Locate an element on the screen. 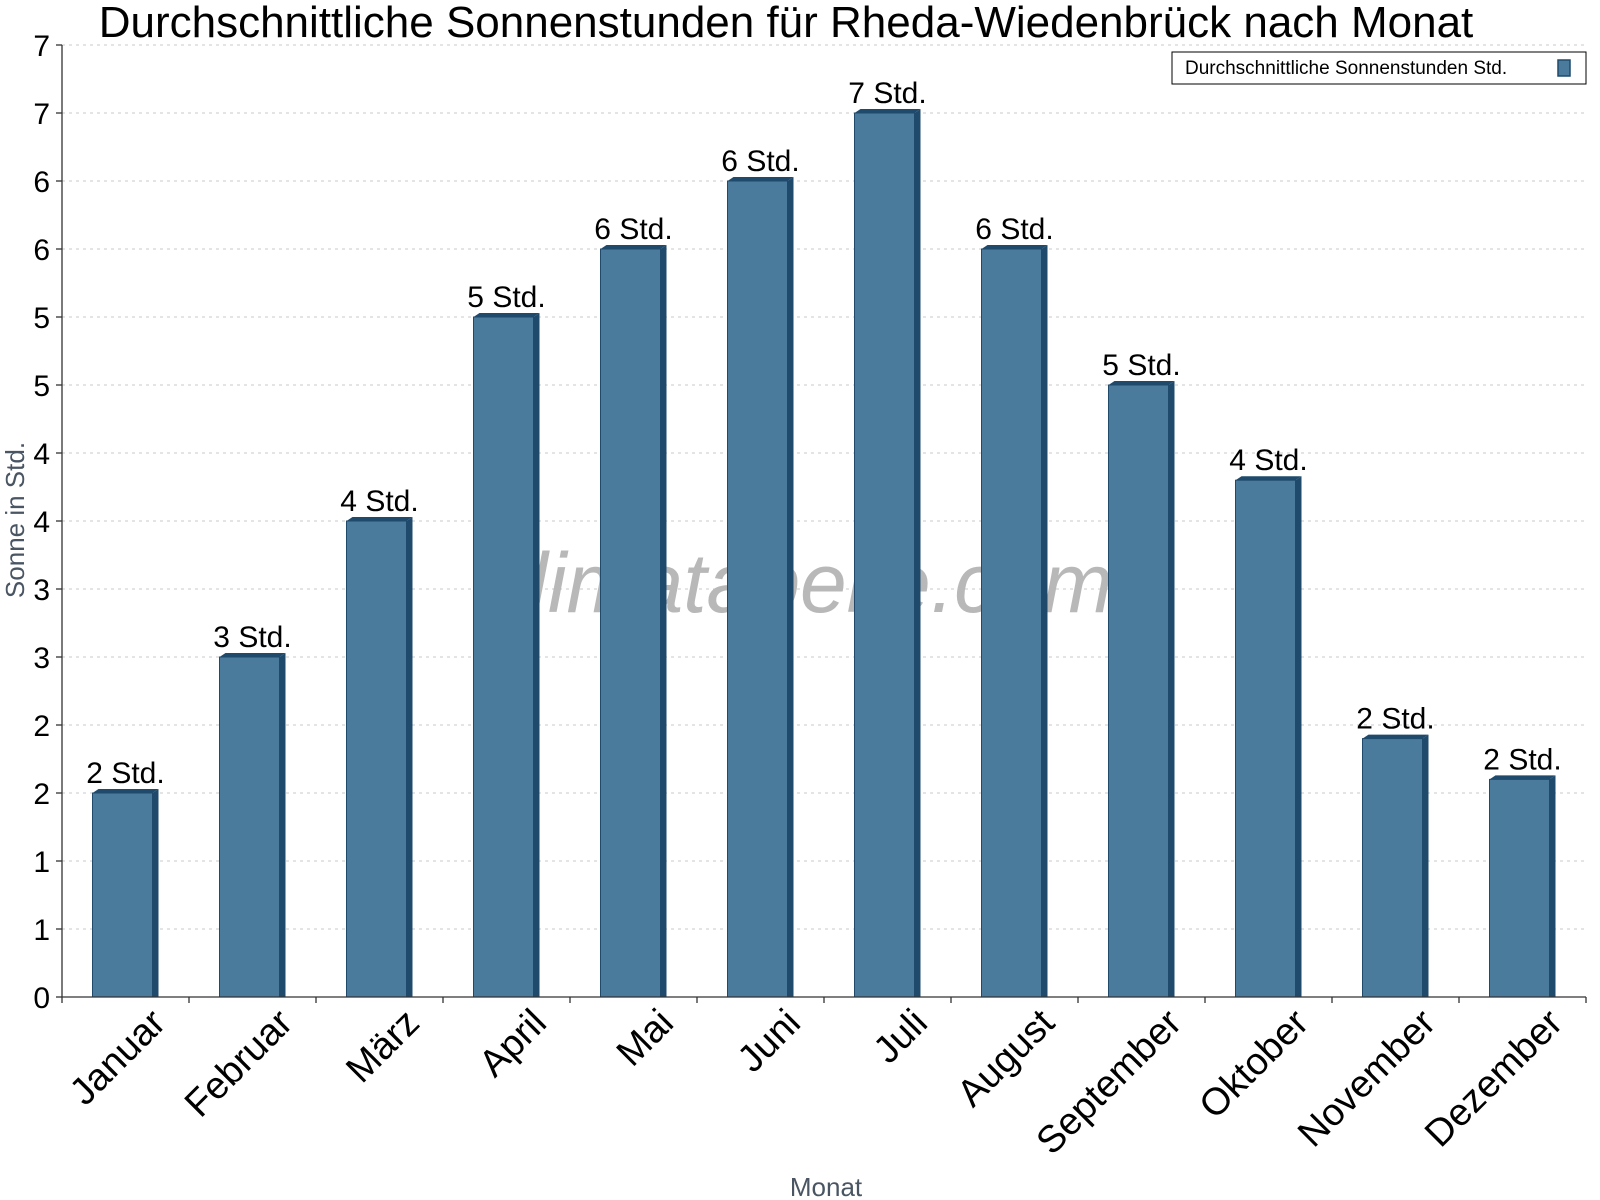 The width and height of the screenshot is (1600, 1200). legend: Durchschnittliche Sonnenstunden Std. is located at coordinates (1379, 68).